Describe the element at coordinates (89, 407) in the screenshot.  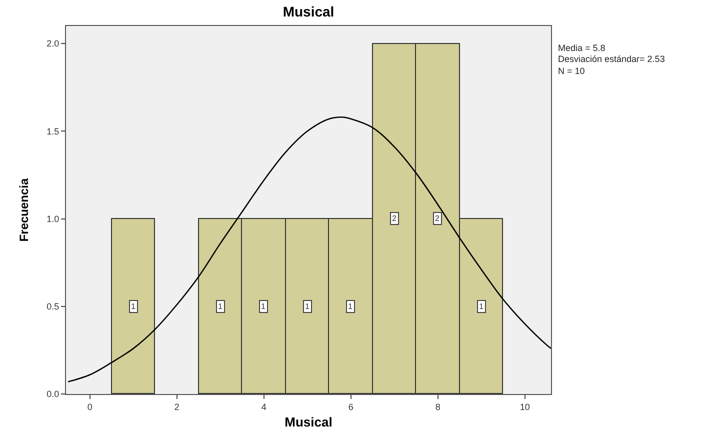
I see `x-tick-label: 0` at that location.